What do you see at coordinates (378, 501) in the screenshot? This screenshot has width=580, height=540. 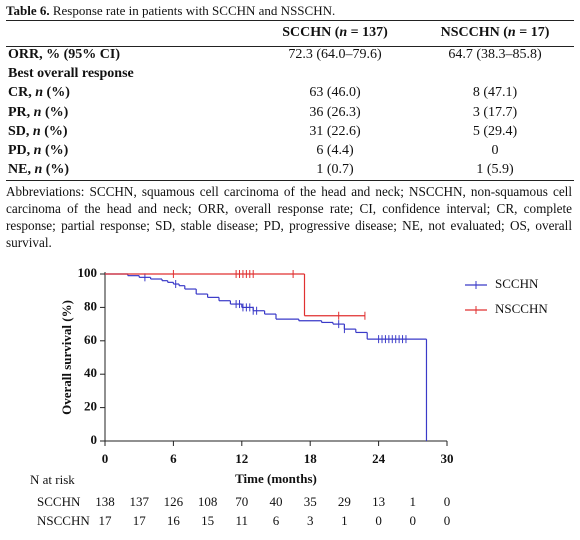 I see `risk-count: 13` at bounding box center [378, 501].